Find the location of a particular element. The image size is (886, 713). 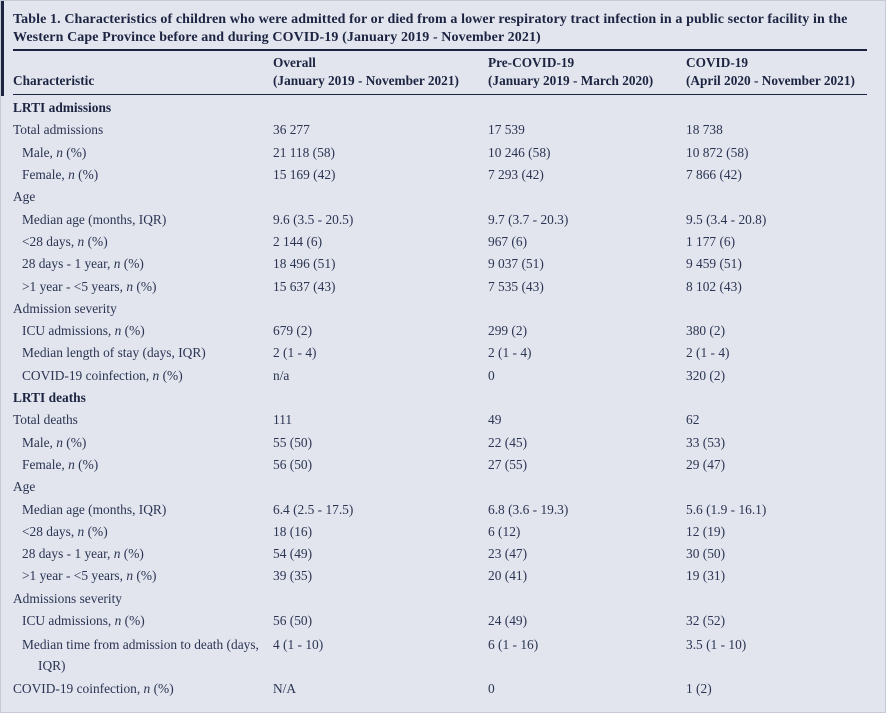

cell-pre-covid: 6 (12) is located at coordinates (504, 531).